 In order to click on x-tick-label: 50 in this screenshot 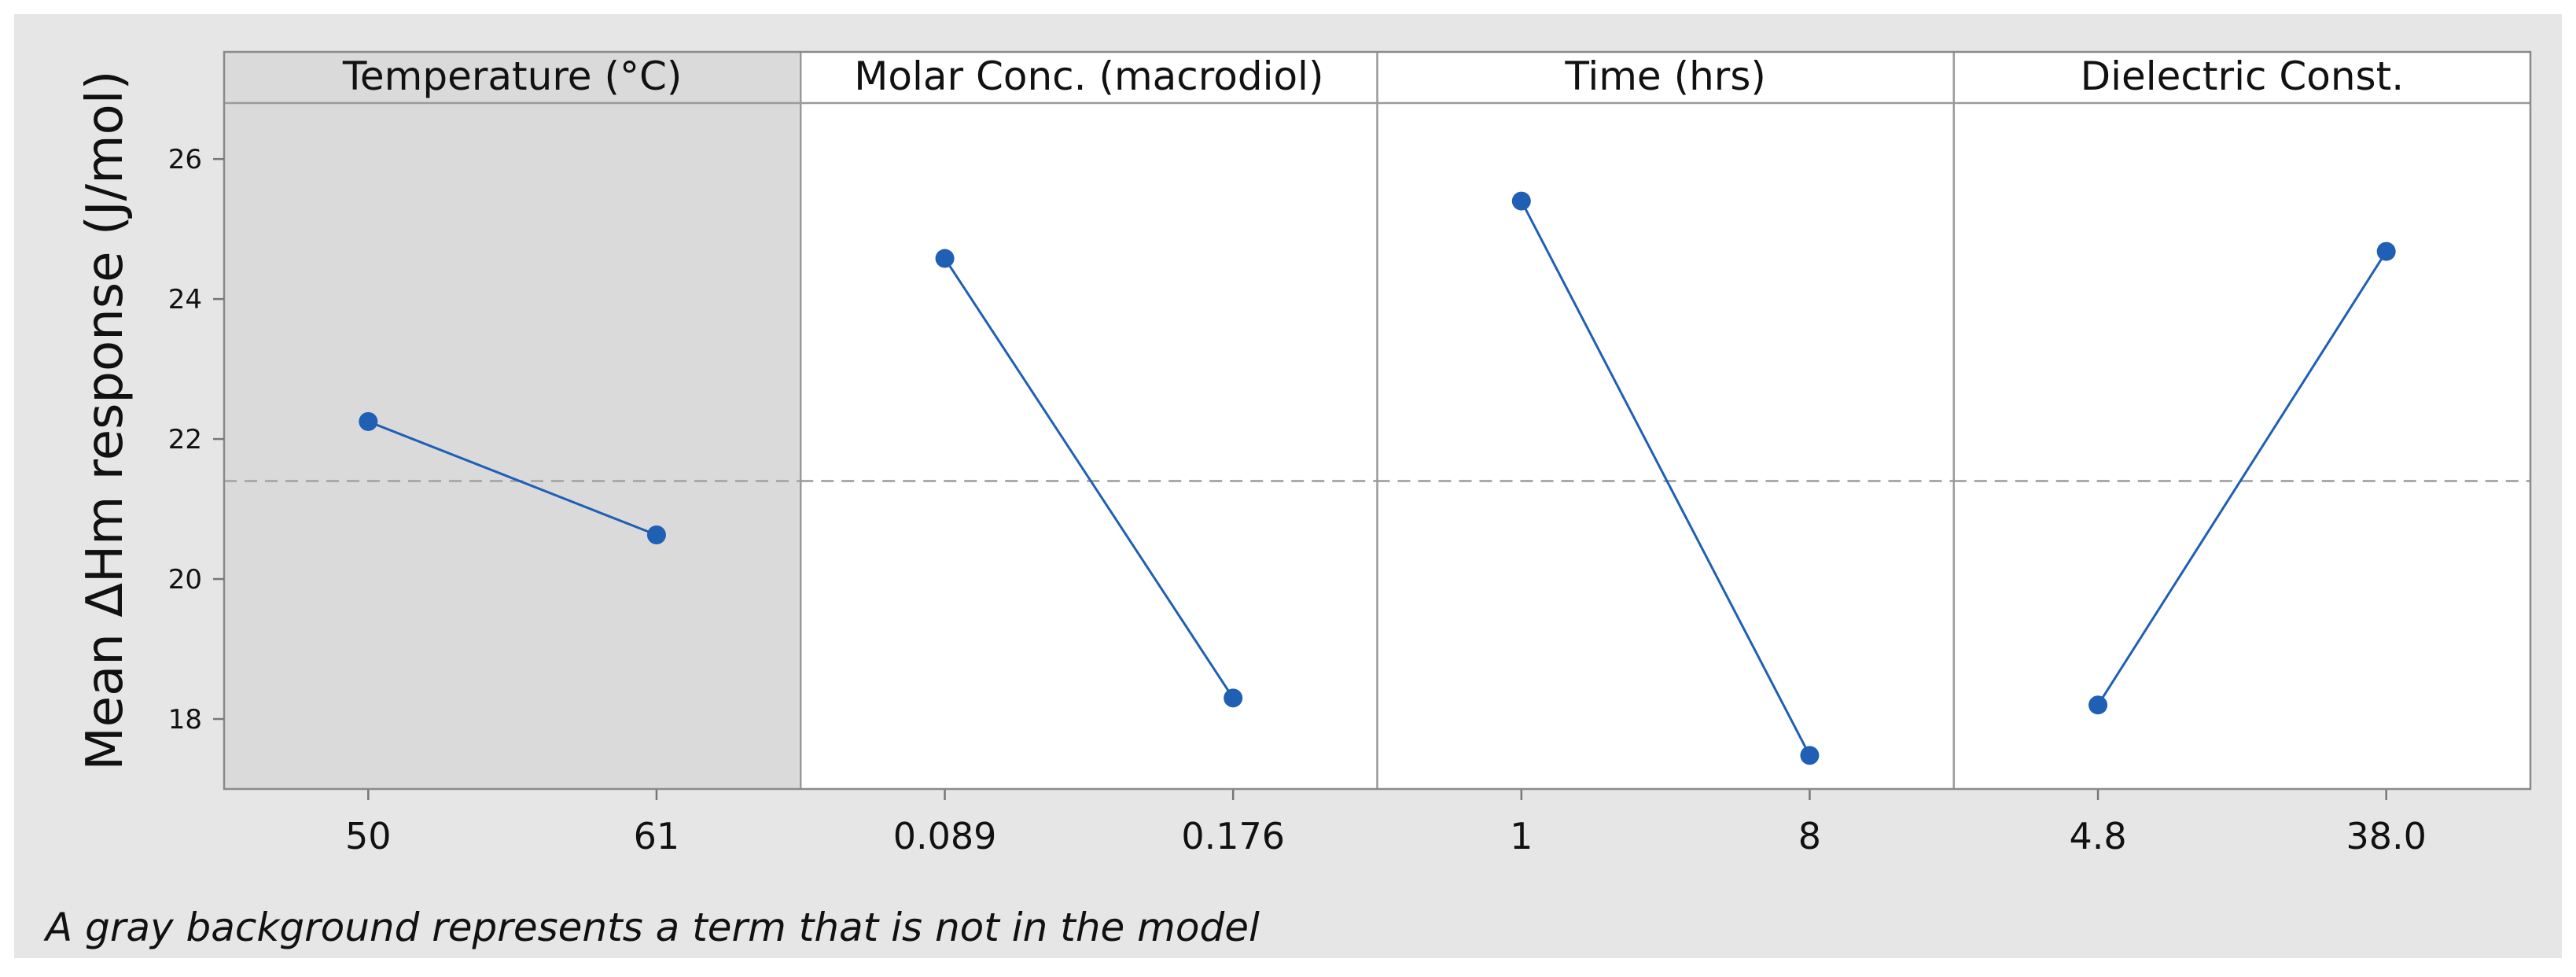, I will do `click(368, 836)`.